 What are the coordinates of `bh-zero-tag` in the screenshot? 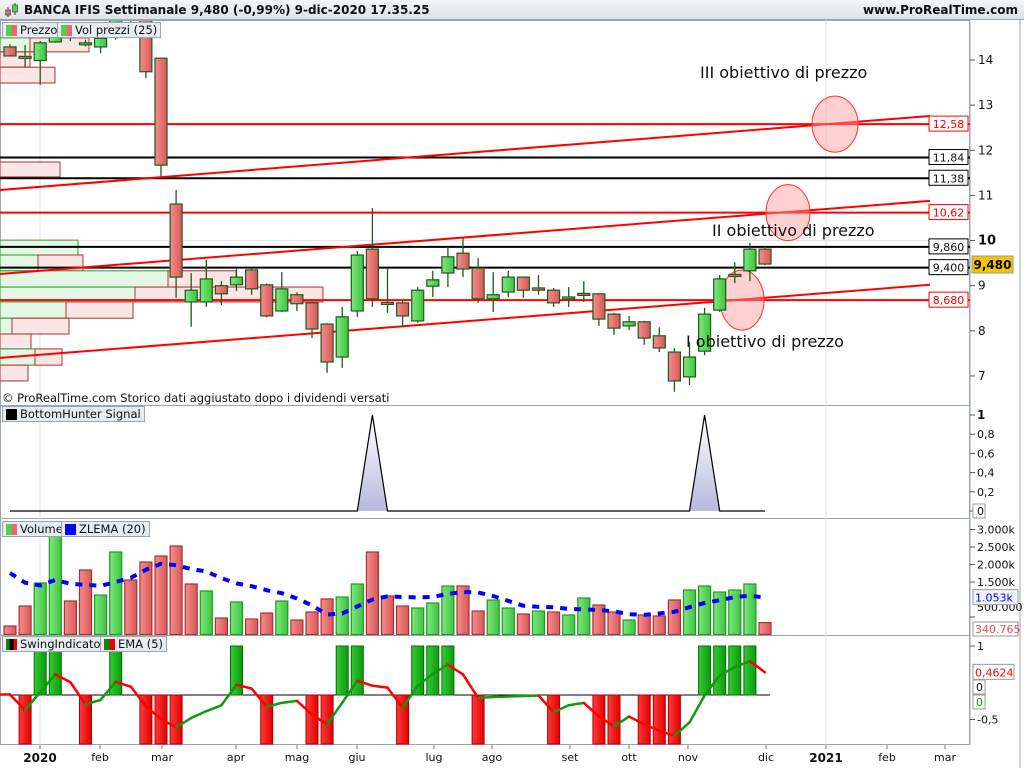 It's located at (979, 511).